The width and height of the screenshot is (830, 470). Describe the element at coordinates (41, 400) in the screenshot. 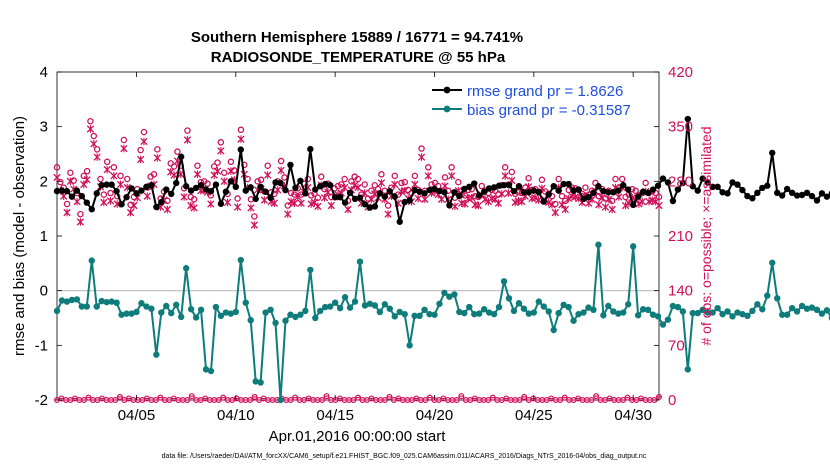

I see `y-tick-label: -2` at that location.